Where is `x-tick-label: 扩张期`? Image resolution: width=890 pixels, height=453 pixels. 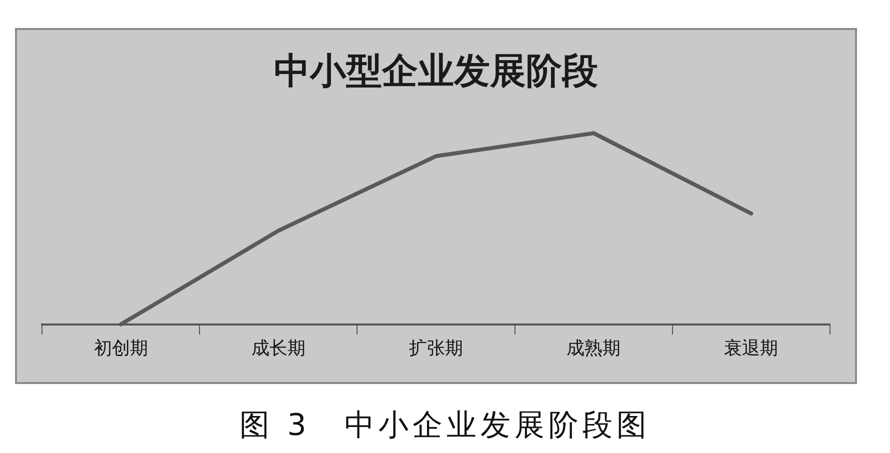 x-tick-label: 扩张期 is located at coordinates (436, 348).